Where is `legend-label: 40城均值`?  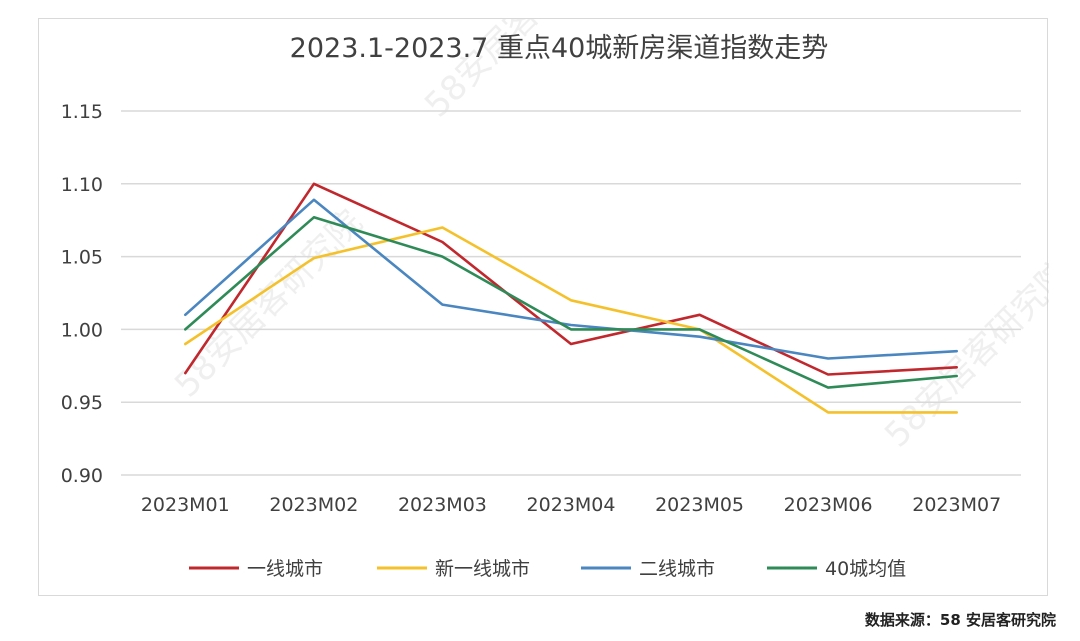 legend-label: 40城均值 is located at coordinates (865, 569).